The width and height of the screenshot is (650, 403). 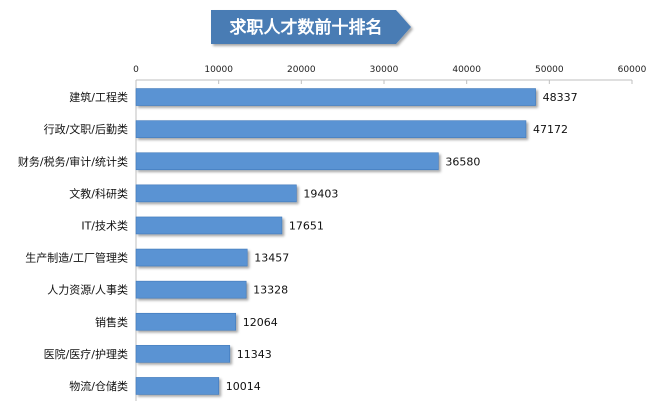 What do you see at coordinates (98, 193) in the screenshot?
I see `category-label: 文教/科研类` at bounding box center [98, 193].